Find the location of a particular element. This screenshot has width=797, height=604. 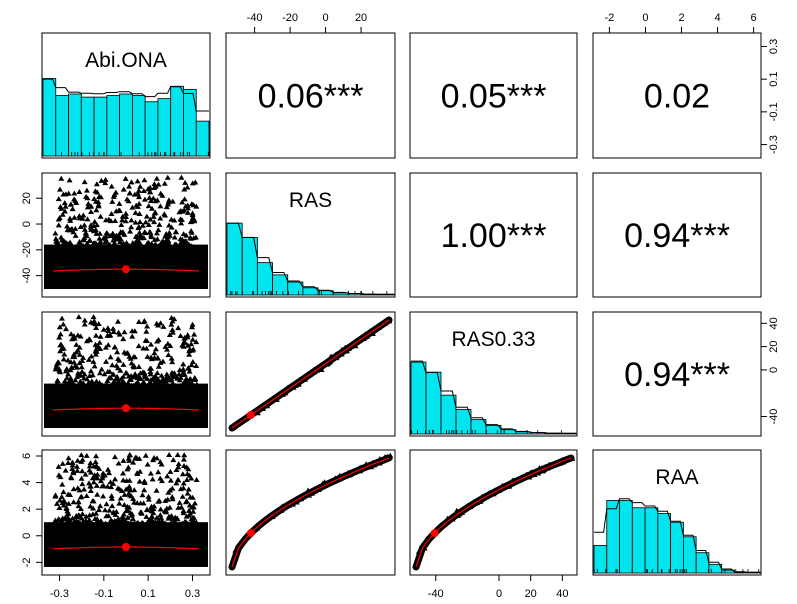

variable-label: Abi.ONA is located at coordinates (126, 60).